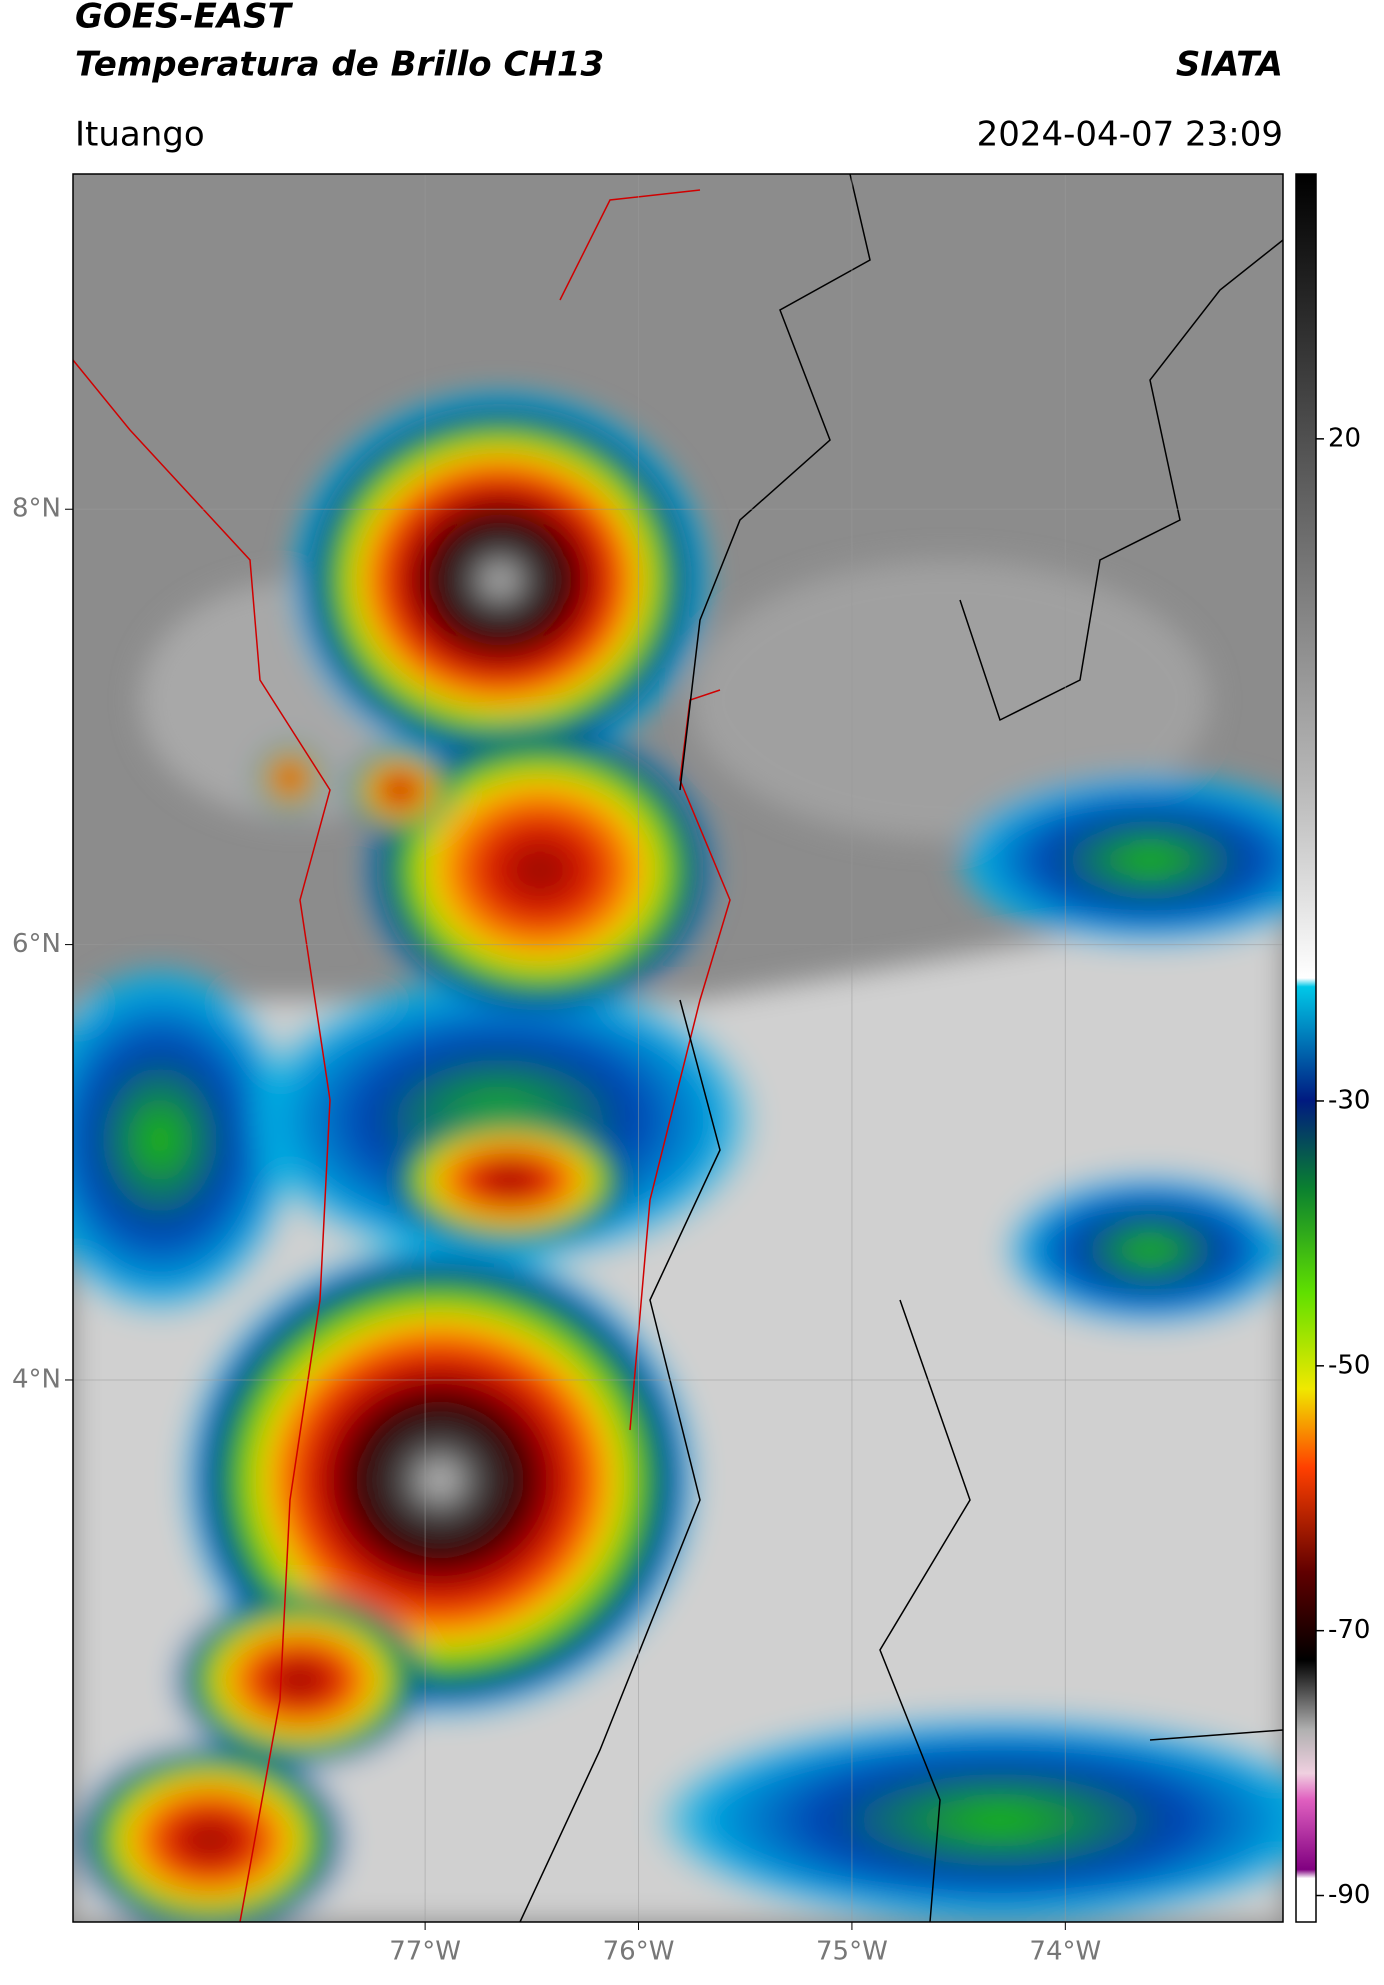 Image resolution: width=1384 pixels, height=1985 pixels. I want to click on colorbar-tick-label: 20, so click(1344, 438).